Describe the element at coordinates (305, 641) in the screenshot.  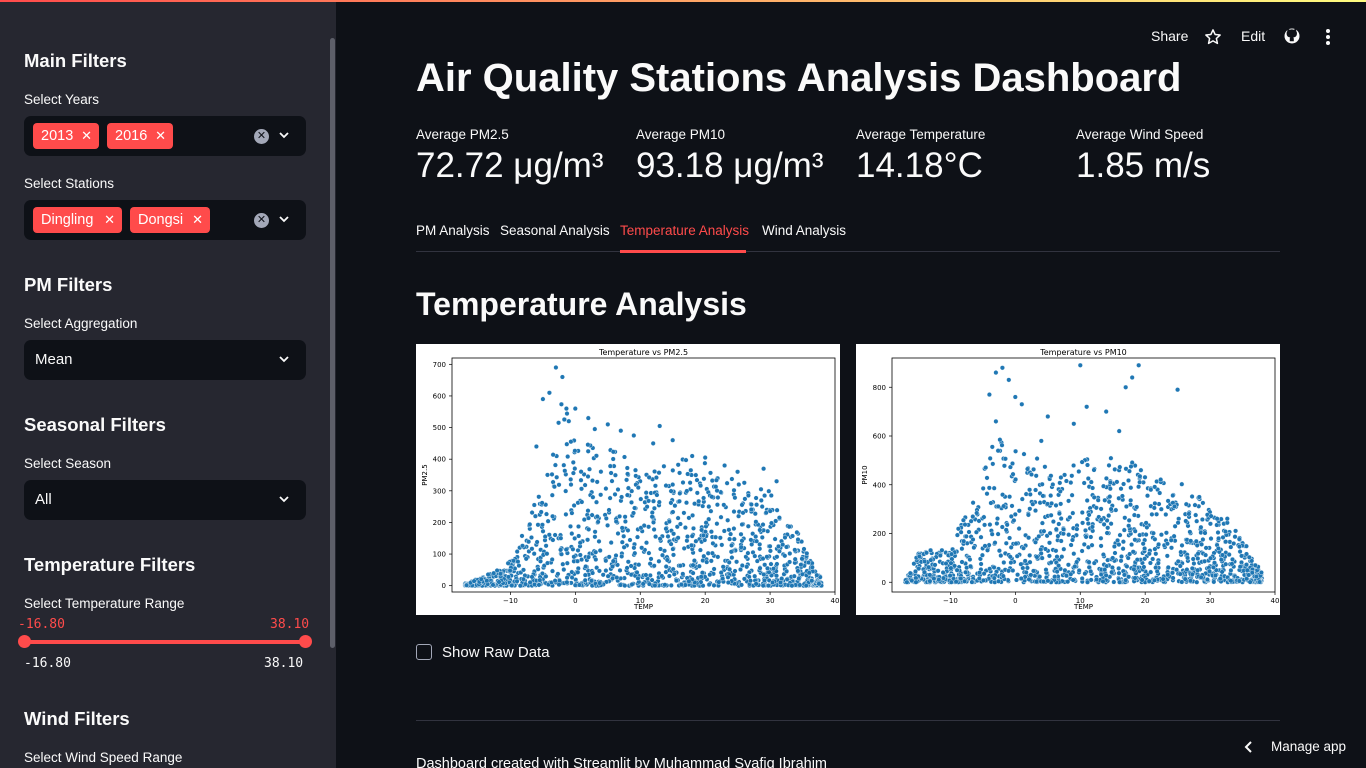
I see `temperature-slider-high-handle` at that location.